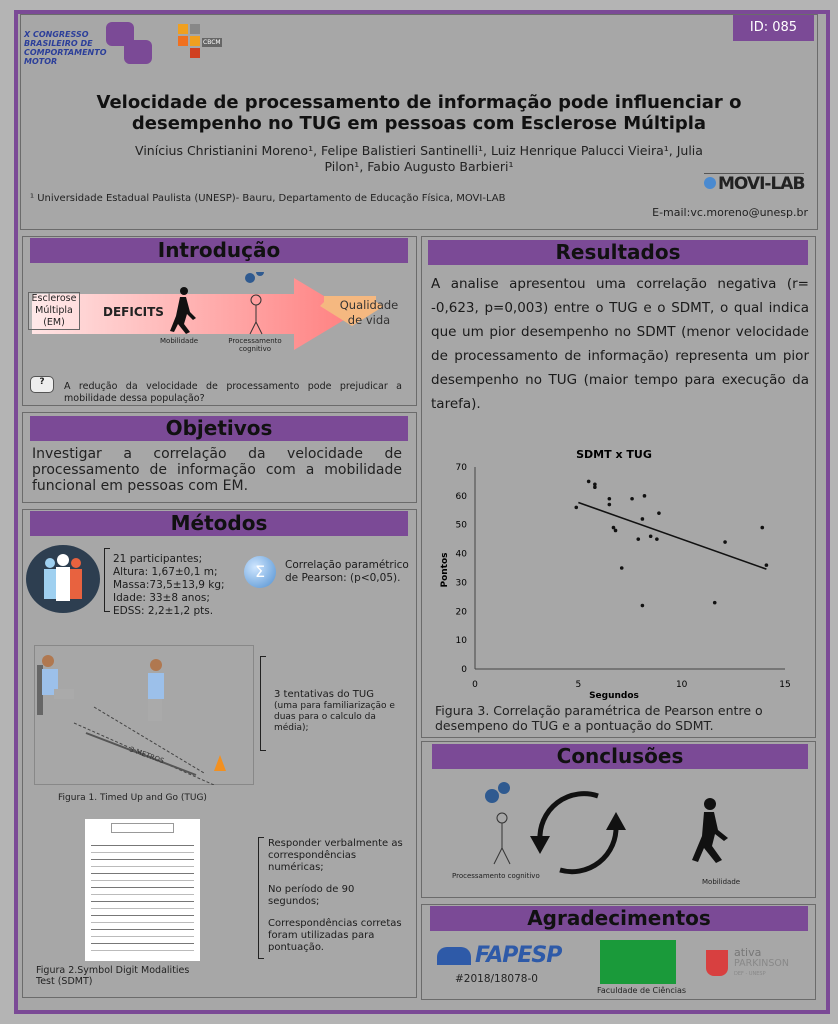 The width and height of the screenshot is (838, 1024). I want to click on y-tick-label: 70, so click(462, 468).